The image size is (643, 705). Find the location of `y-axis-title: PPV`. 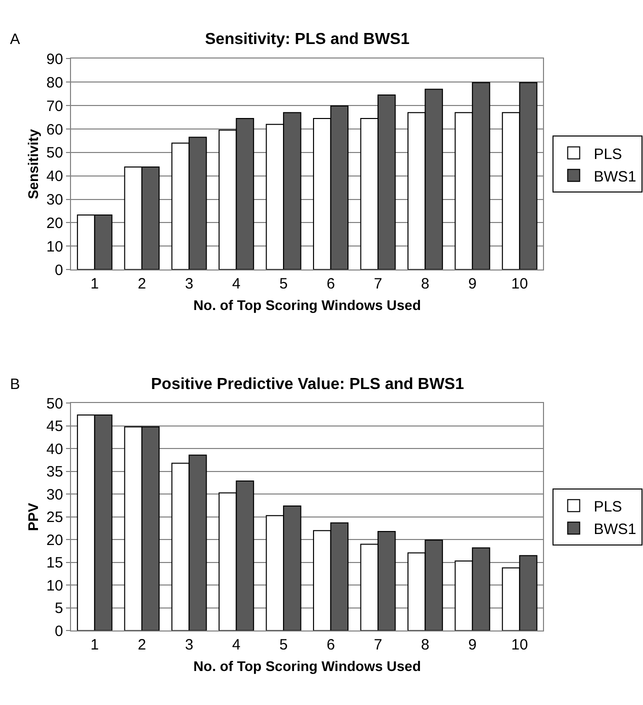

y-axis-title: PPV is located at coordinates (32, 516).